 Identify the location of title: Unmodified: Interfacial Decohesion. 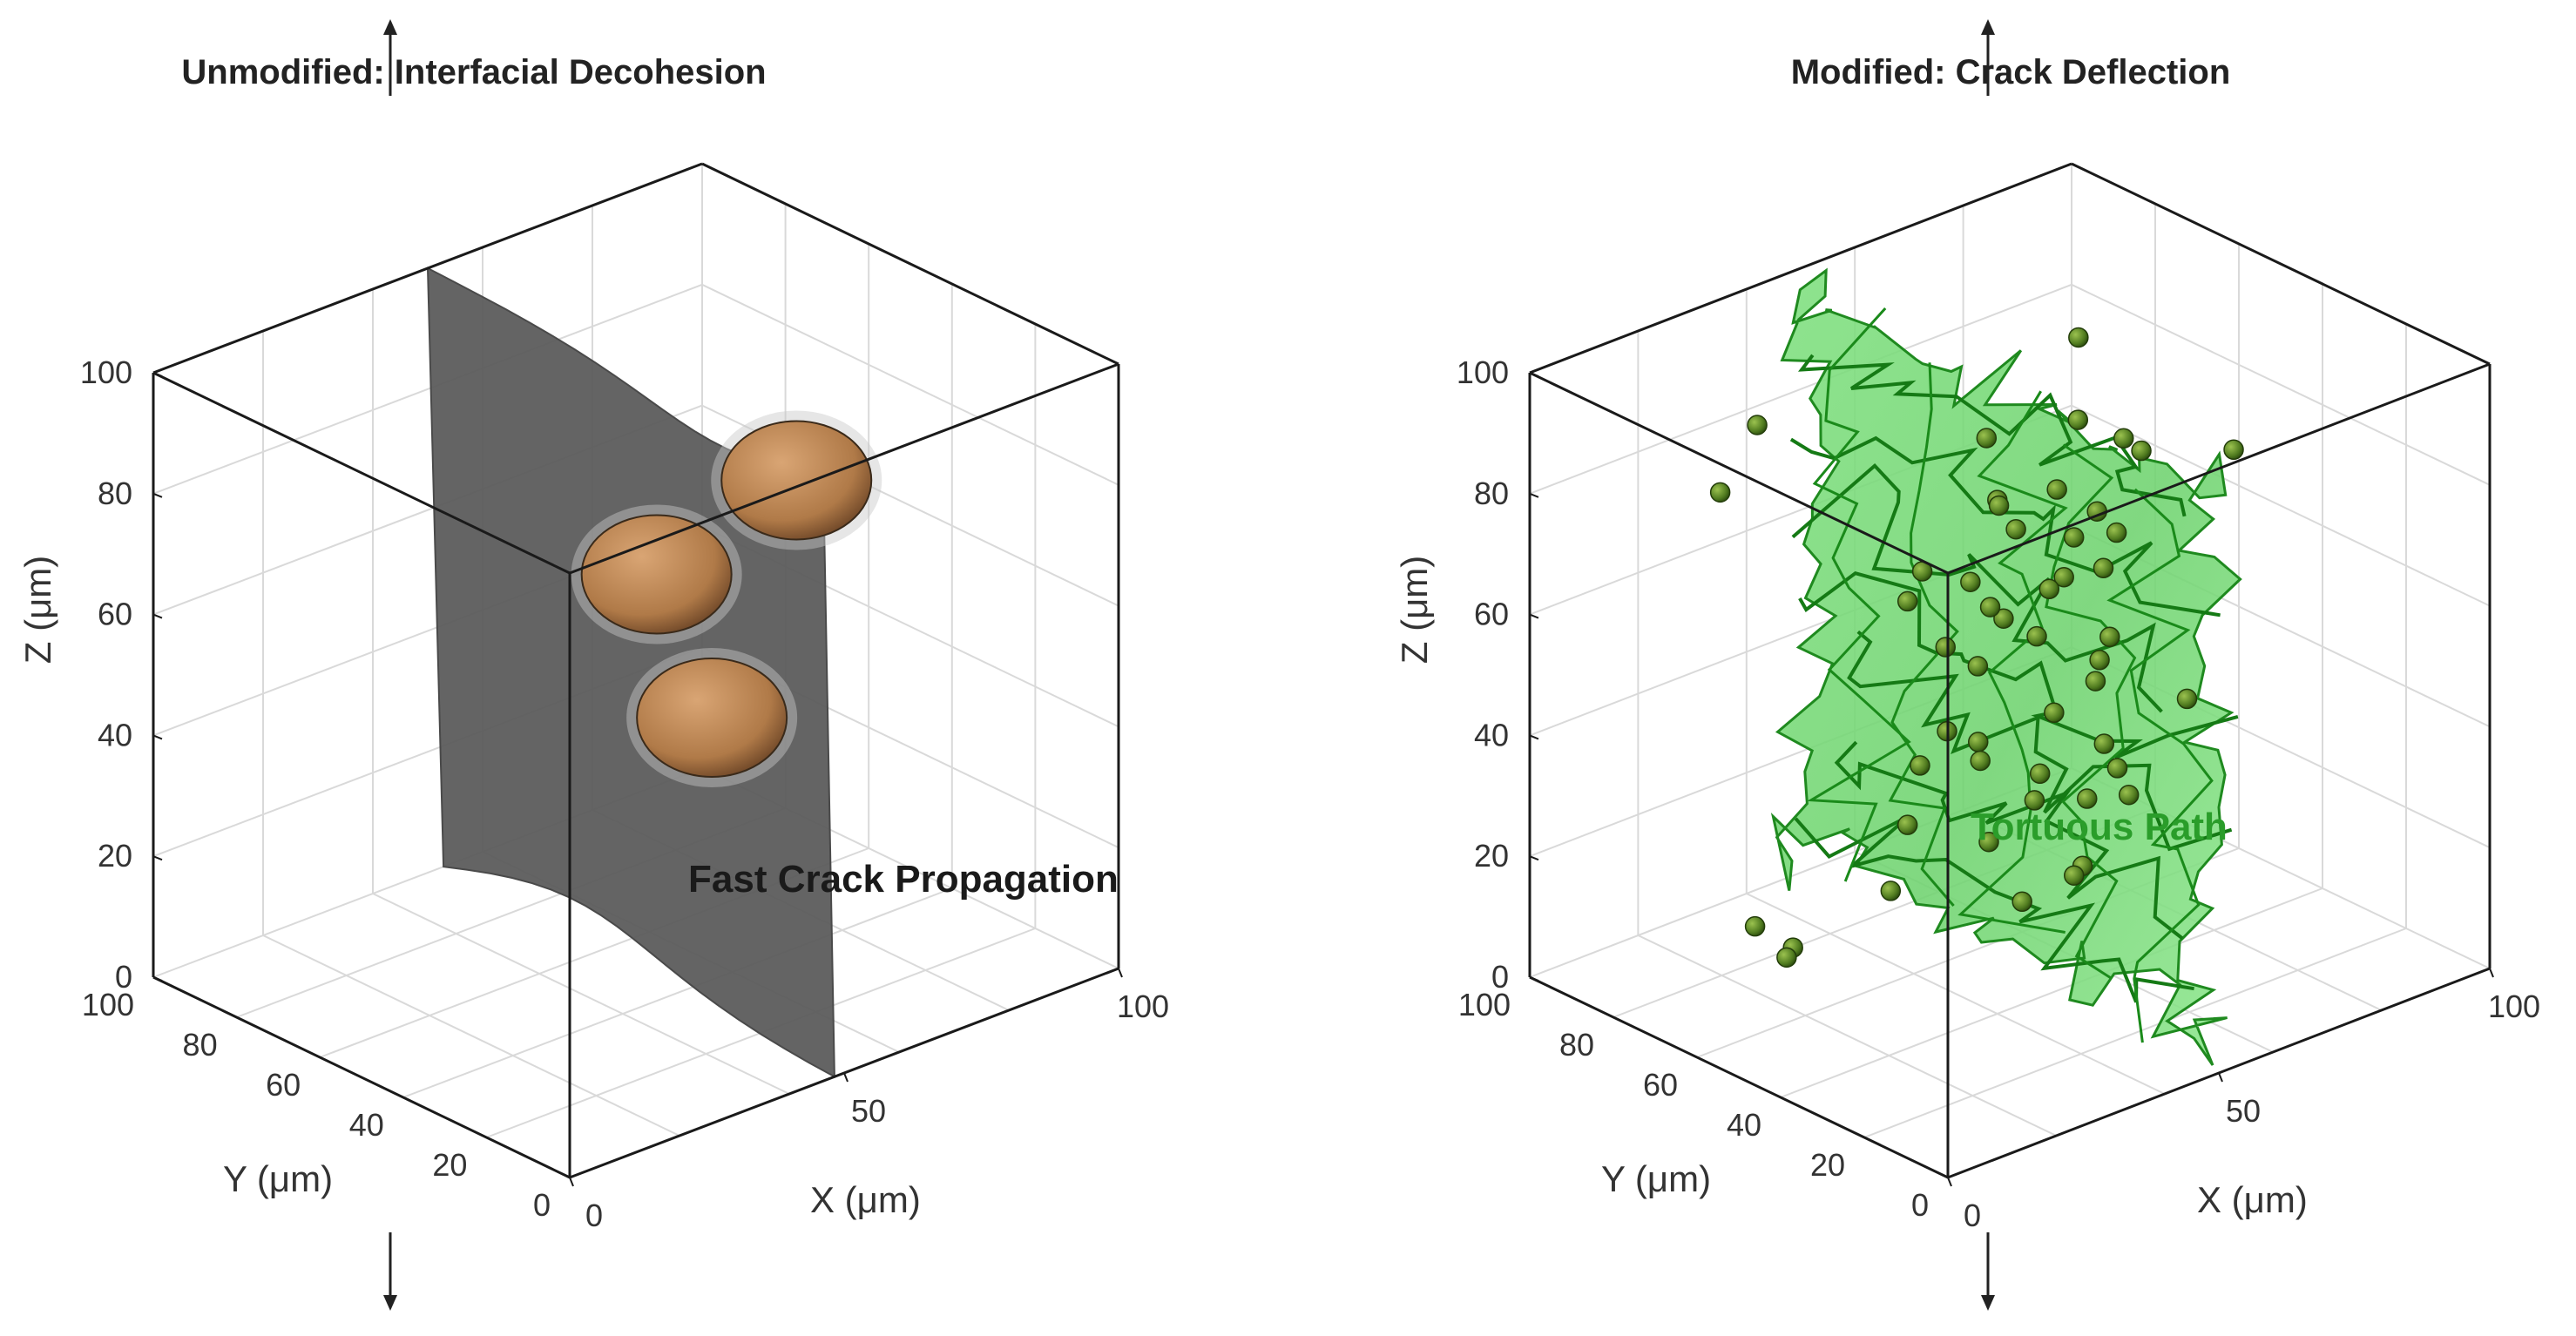
(473, 72).